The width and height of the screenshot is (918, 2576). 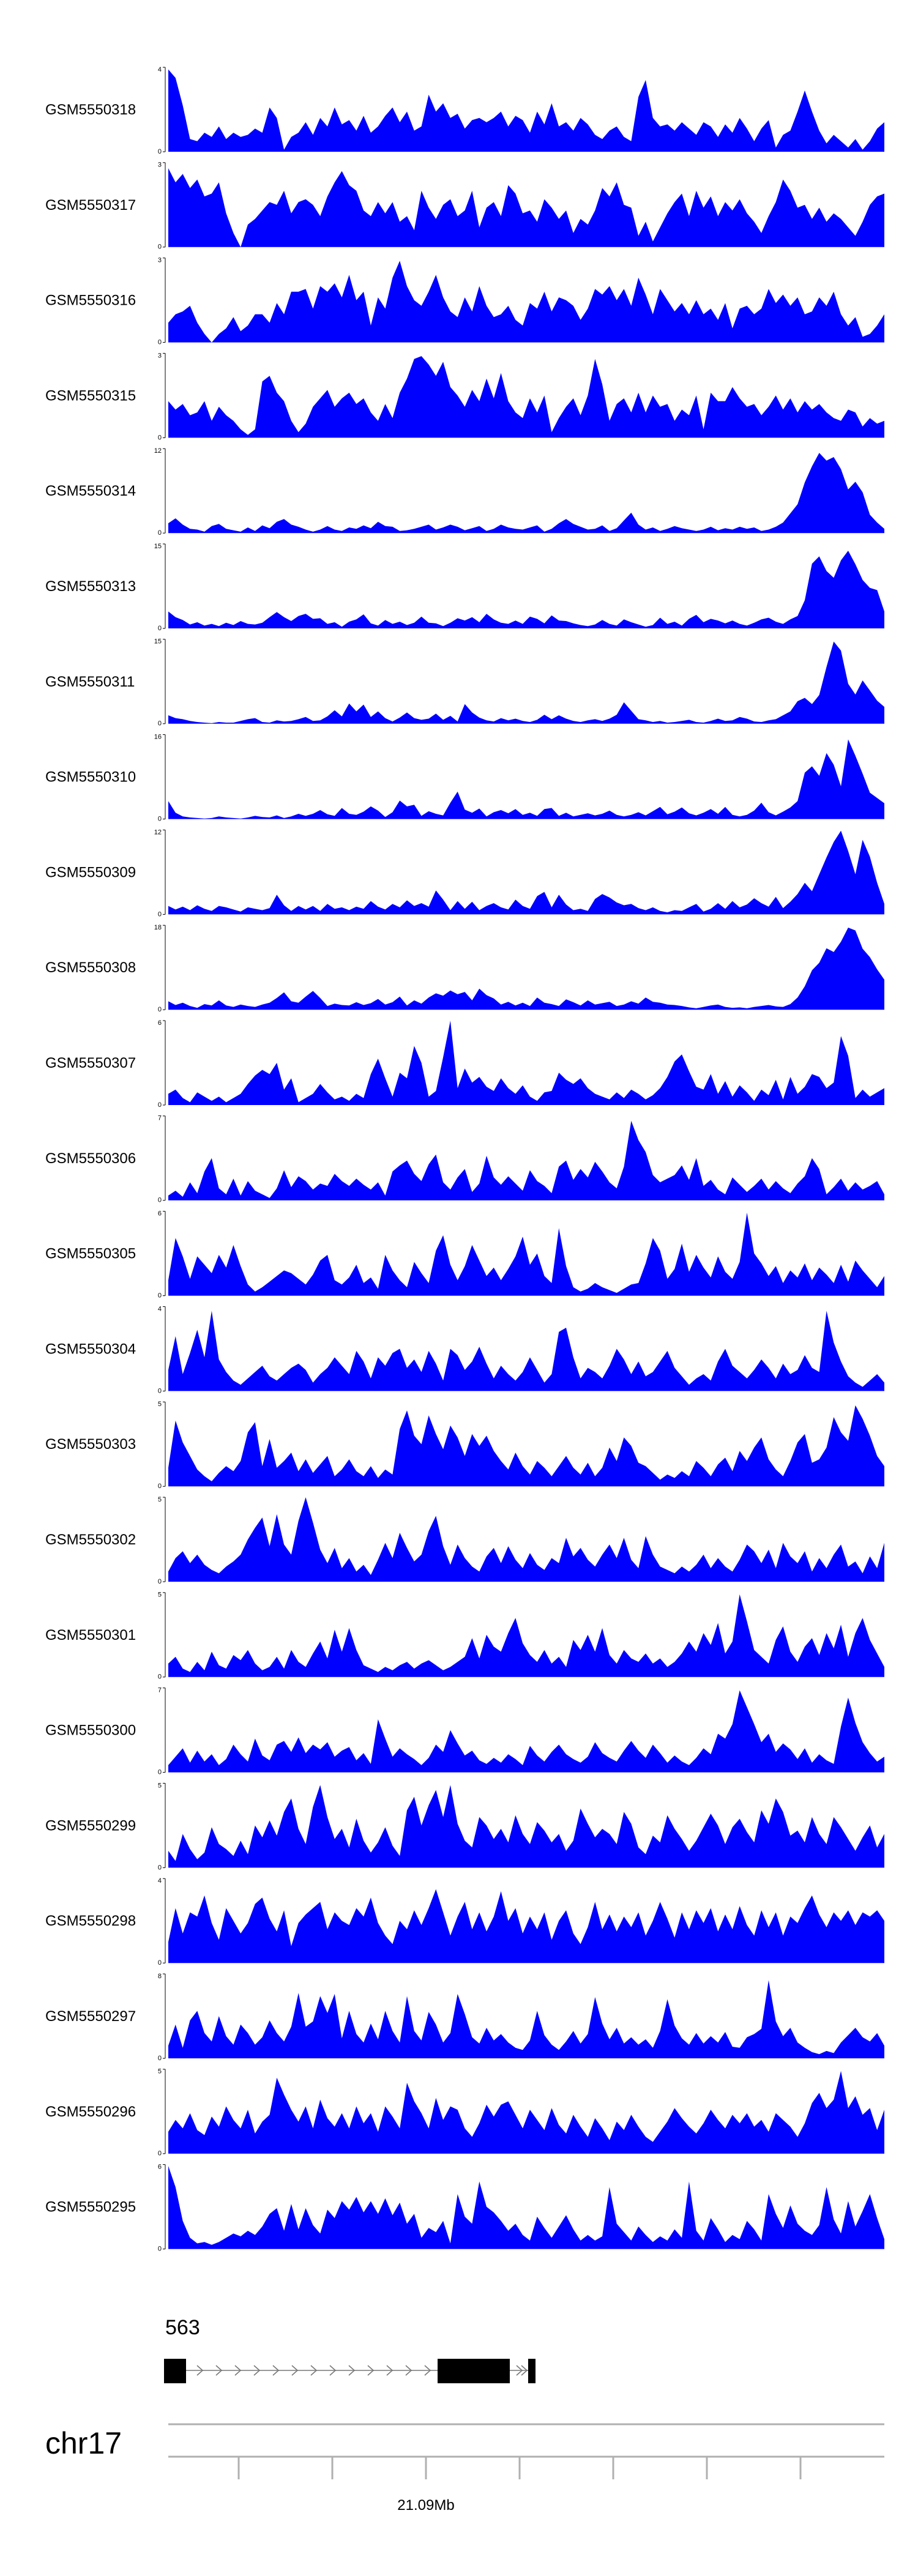 I want to click on track-label: GSM5550303, so click(x=90, y=1444).